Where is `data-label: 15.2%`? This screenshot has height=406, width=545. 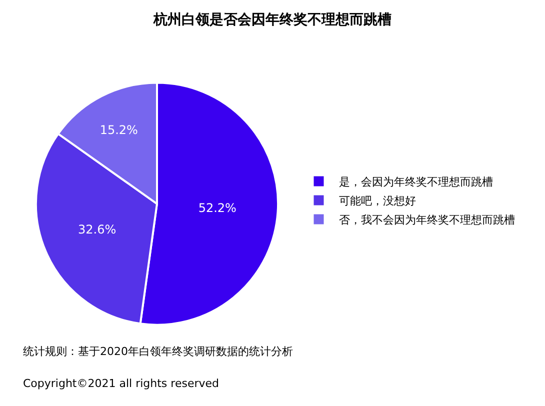
data-label: 15.2% is located at coordinates (119, 130).